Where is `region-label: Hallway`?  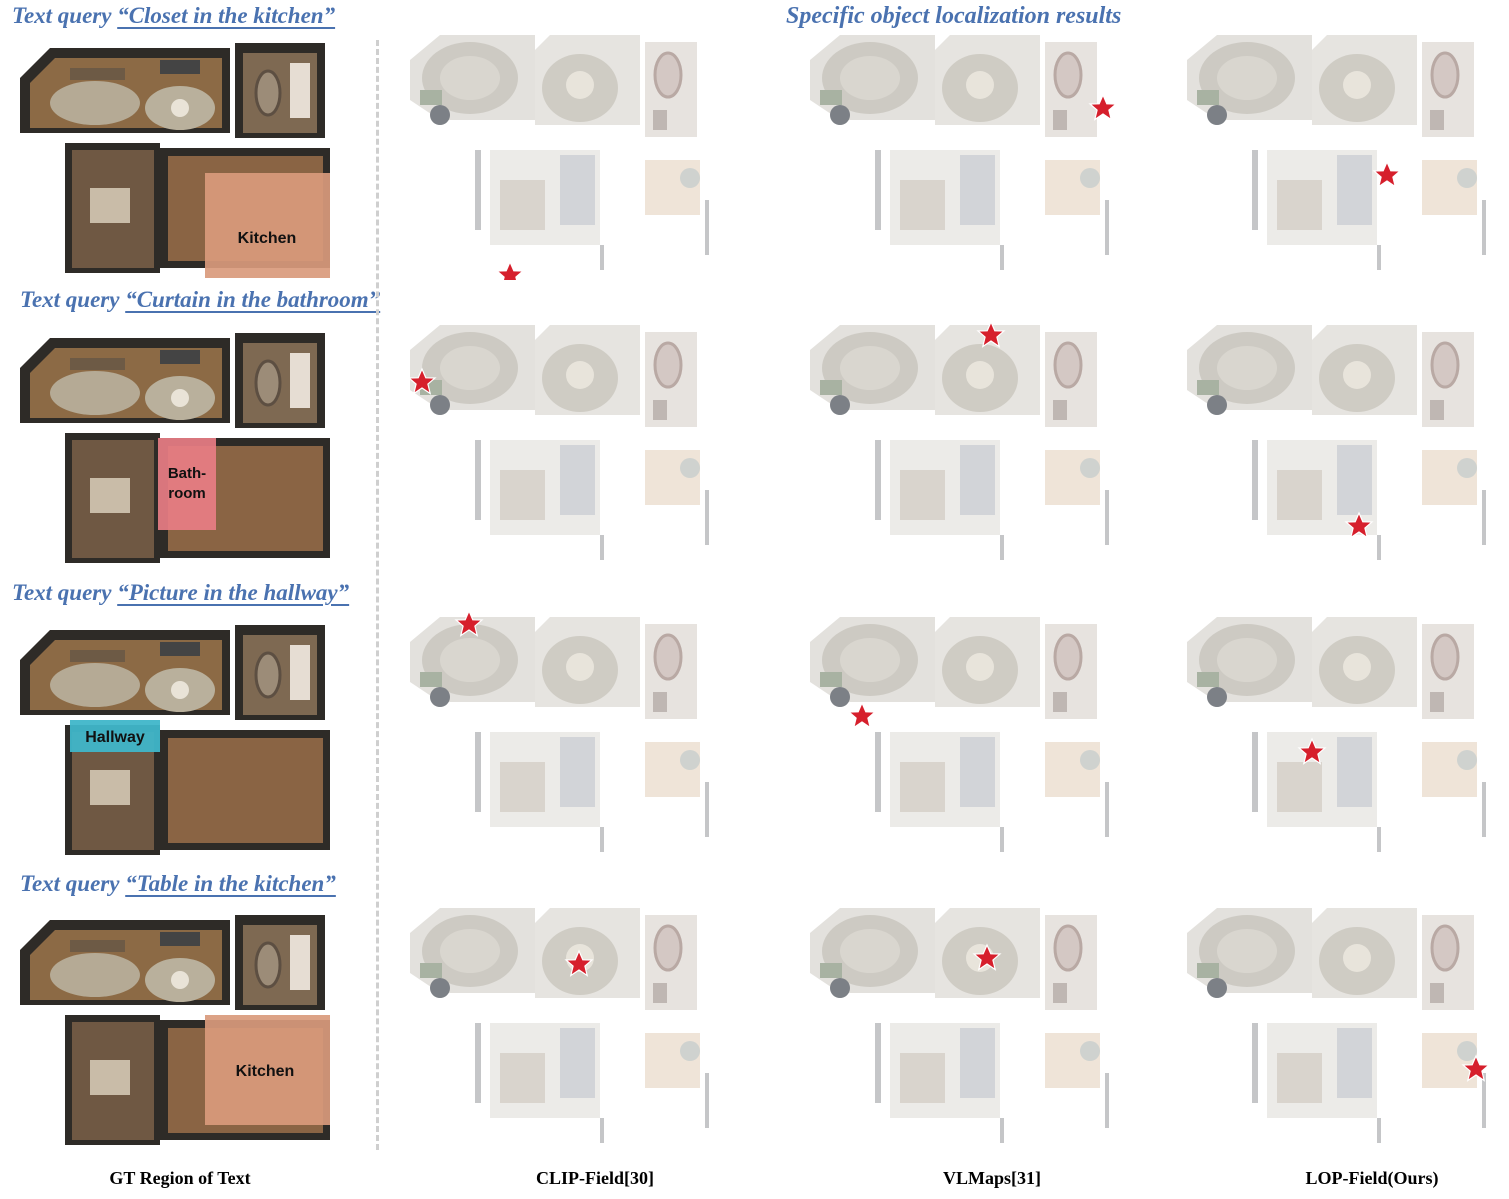
region-label: Hallway is located at coordinates (115, 737).